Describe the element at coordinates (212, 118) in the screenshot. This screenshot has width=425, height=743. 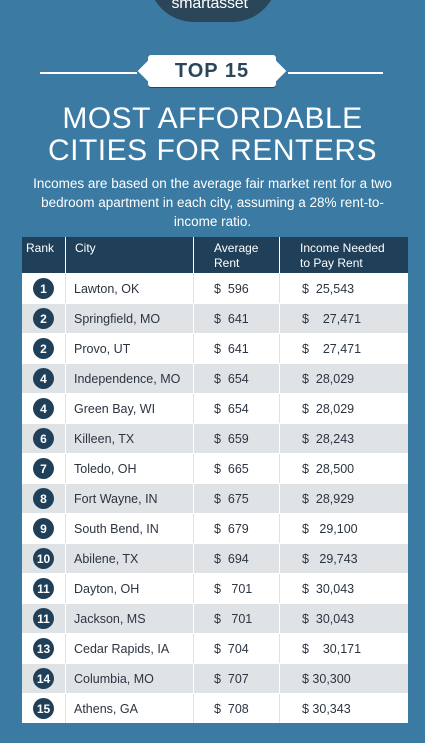
I see `title-line-1: MOST AFFORDABLE` at that location.